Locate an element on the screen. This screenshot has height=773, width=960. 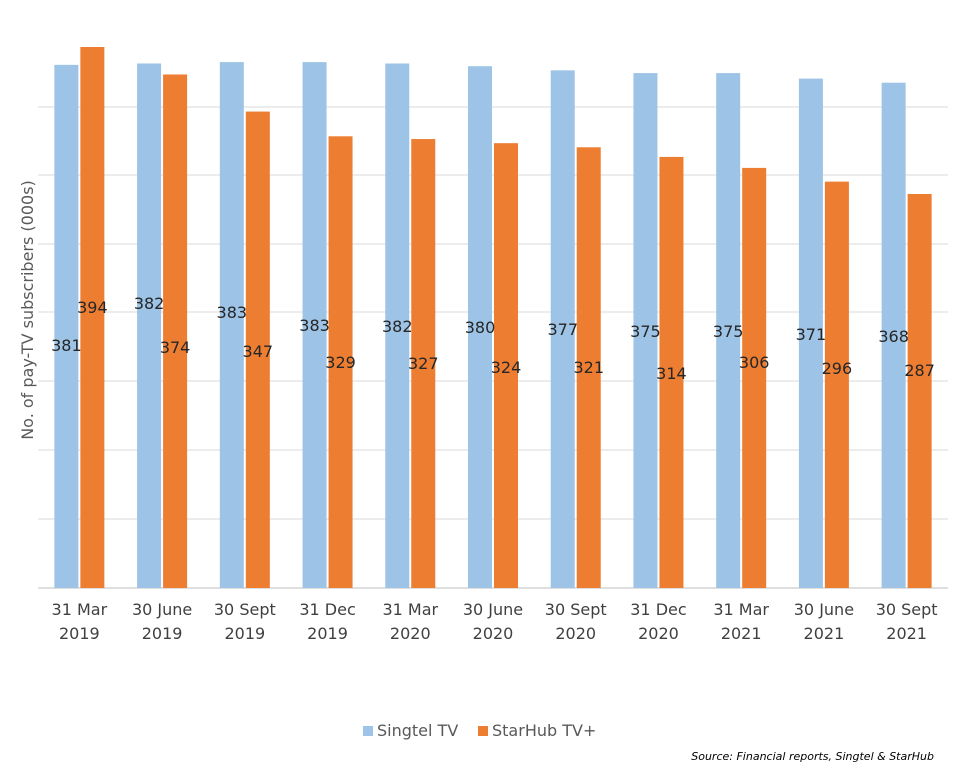
data-label-singtel-7: 375 is located at coordinates (645, 331).